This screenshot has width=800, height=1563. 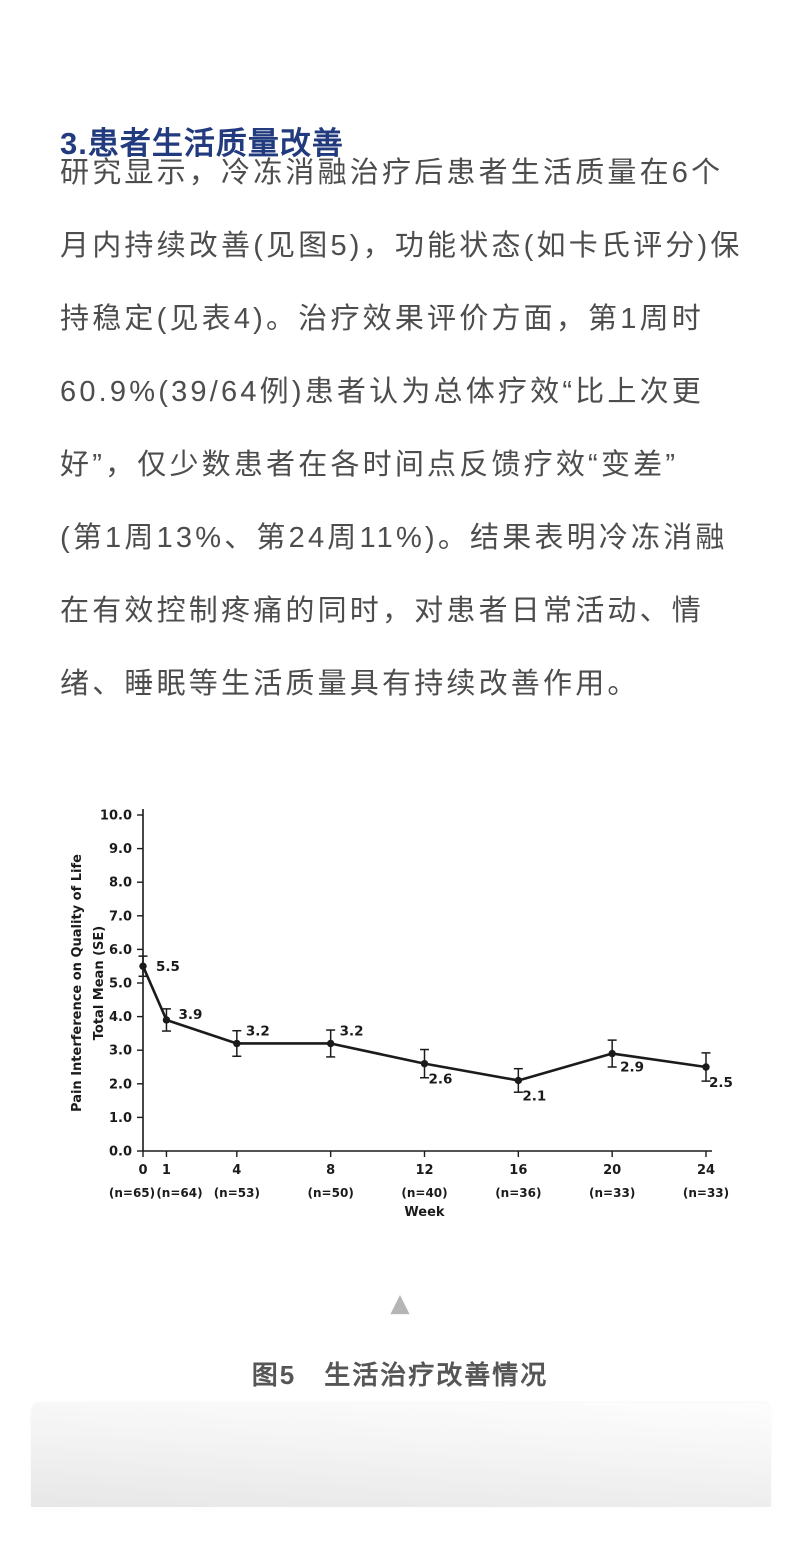 What do you see at coordinates (706, 1170) in the screenshot?
I see `svg-text: 24` at bounding box center [706, 1170].